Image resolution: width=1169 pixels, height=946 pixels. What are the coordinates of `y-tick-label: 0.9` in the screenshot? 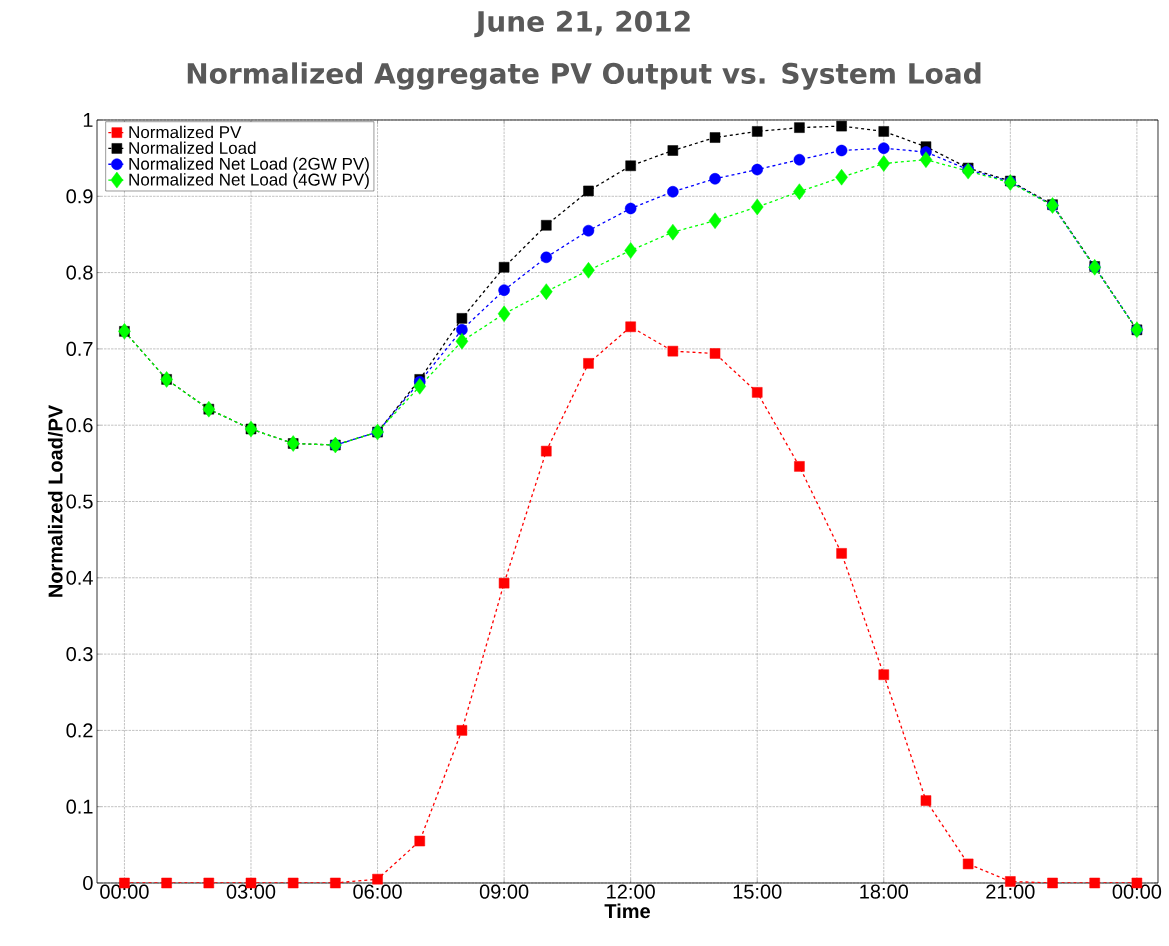 It's located at (79, 196).